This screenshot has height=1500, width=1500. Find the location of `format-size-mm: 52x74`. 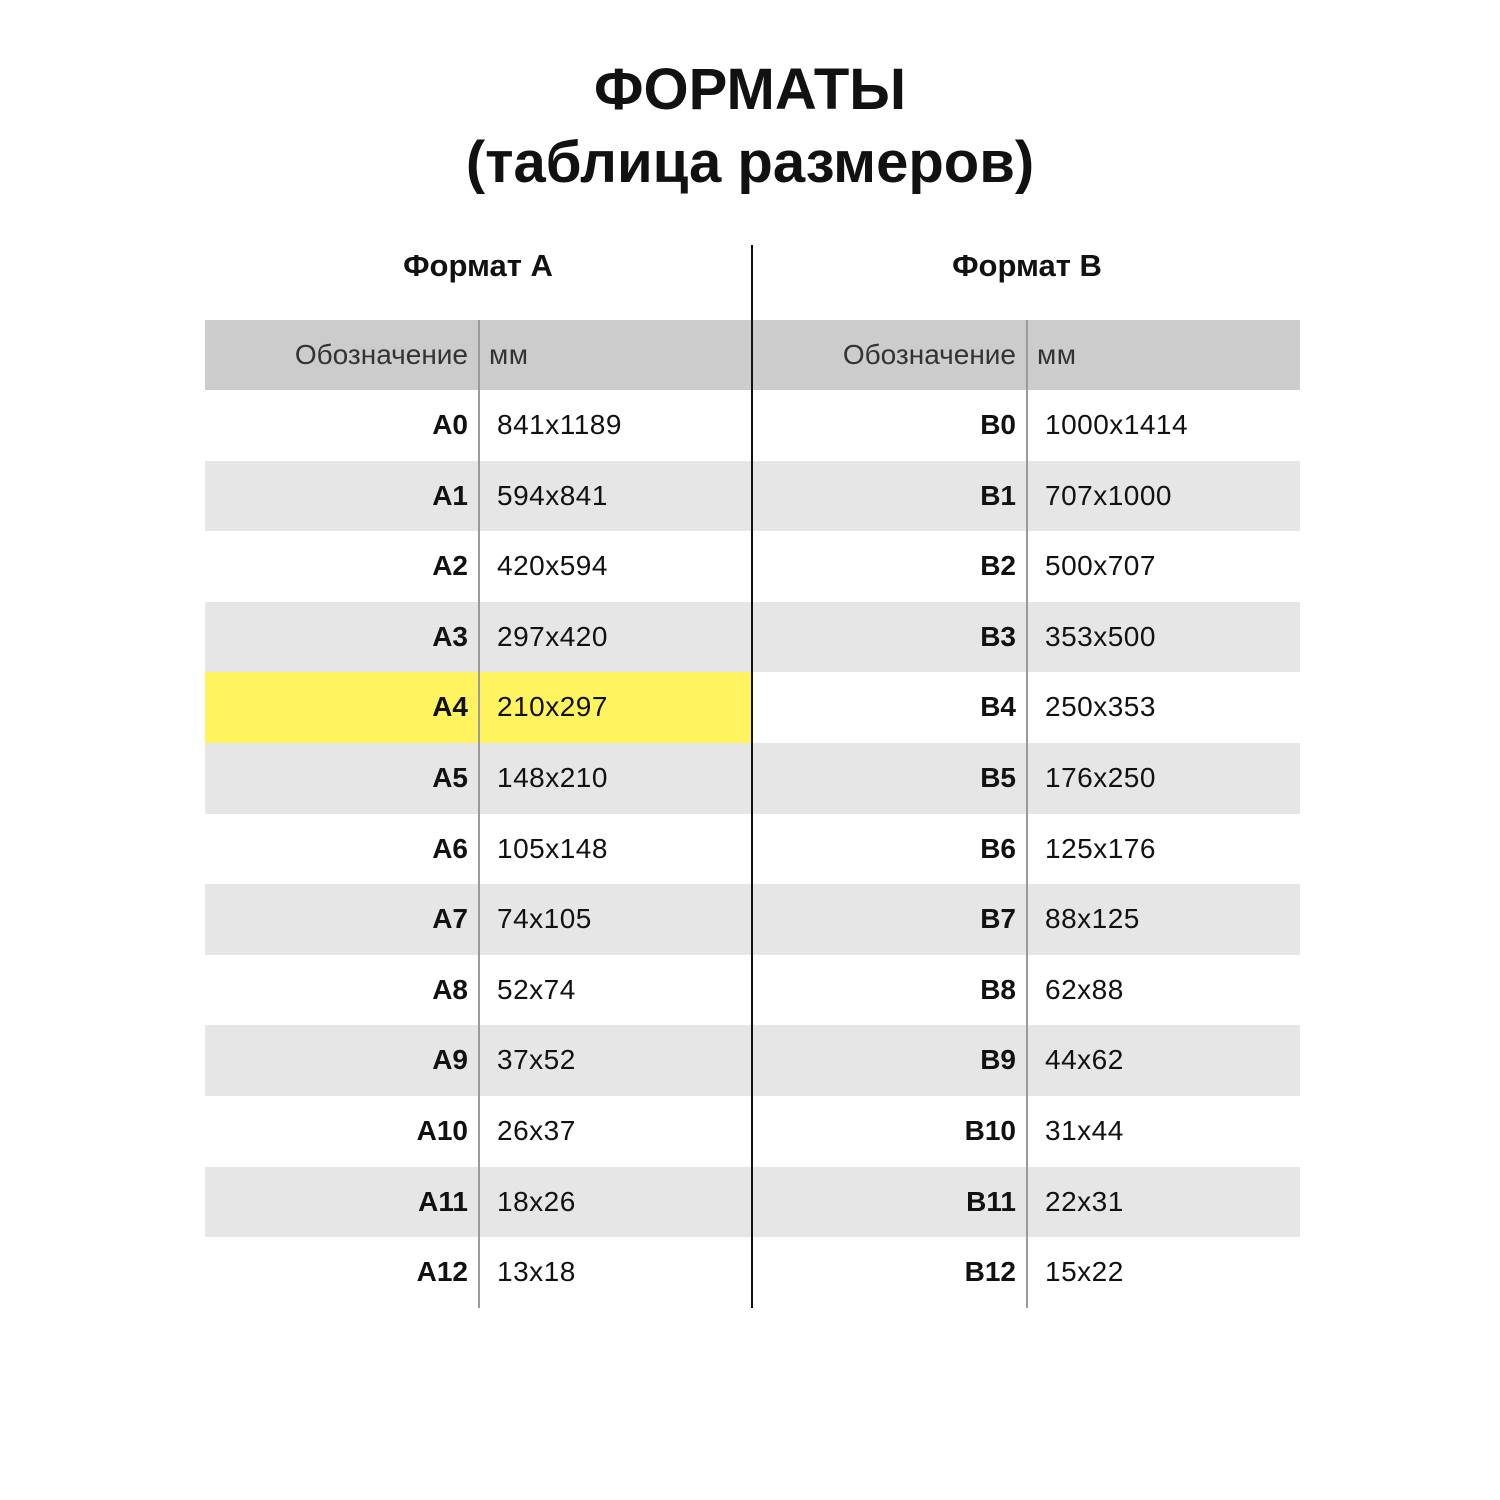

format-size-mm: 52x74 is located at coordinates (536, 989).